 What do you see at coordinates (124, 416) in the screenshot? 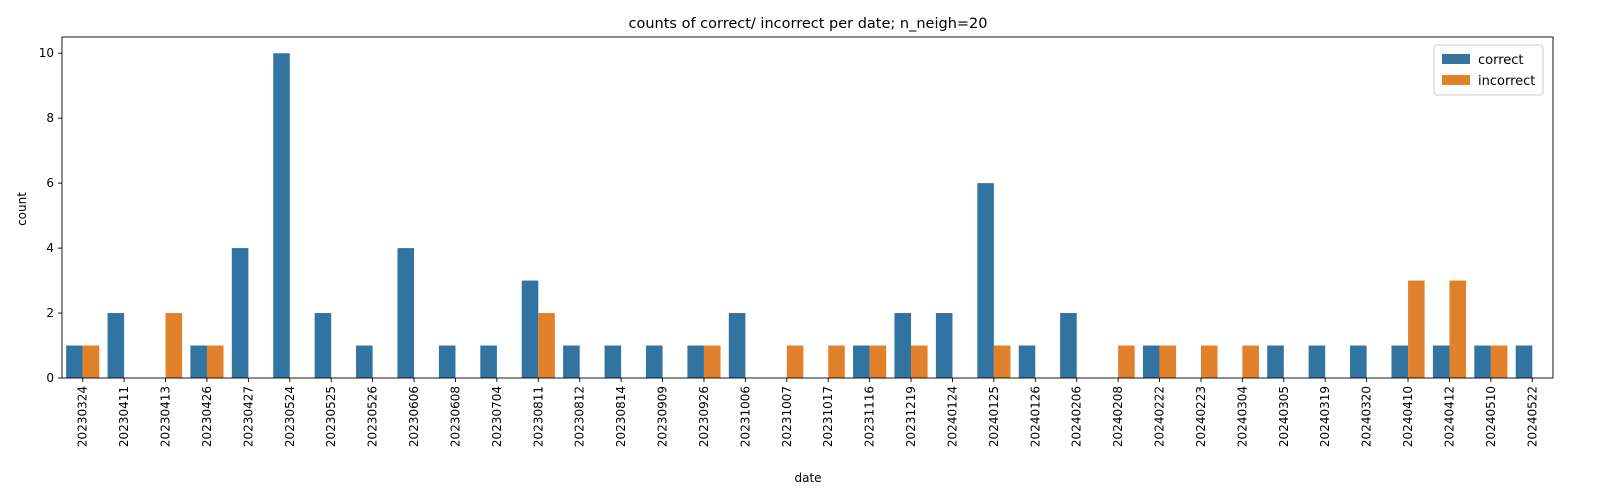
I see `x-tick-label: 20230411` at bounding box center [124, 416].